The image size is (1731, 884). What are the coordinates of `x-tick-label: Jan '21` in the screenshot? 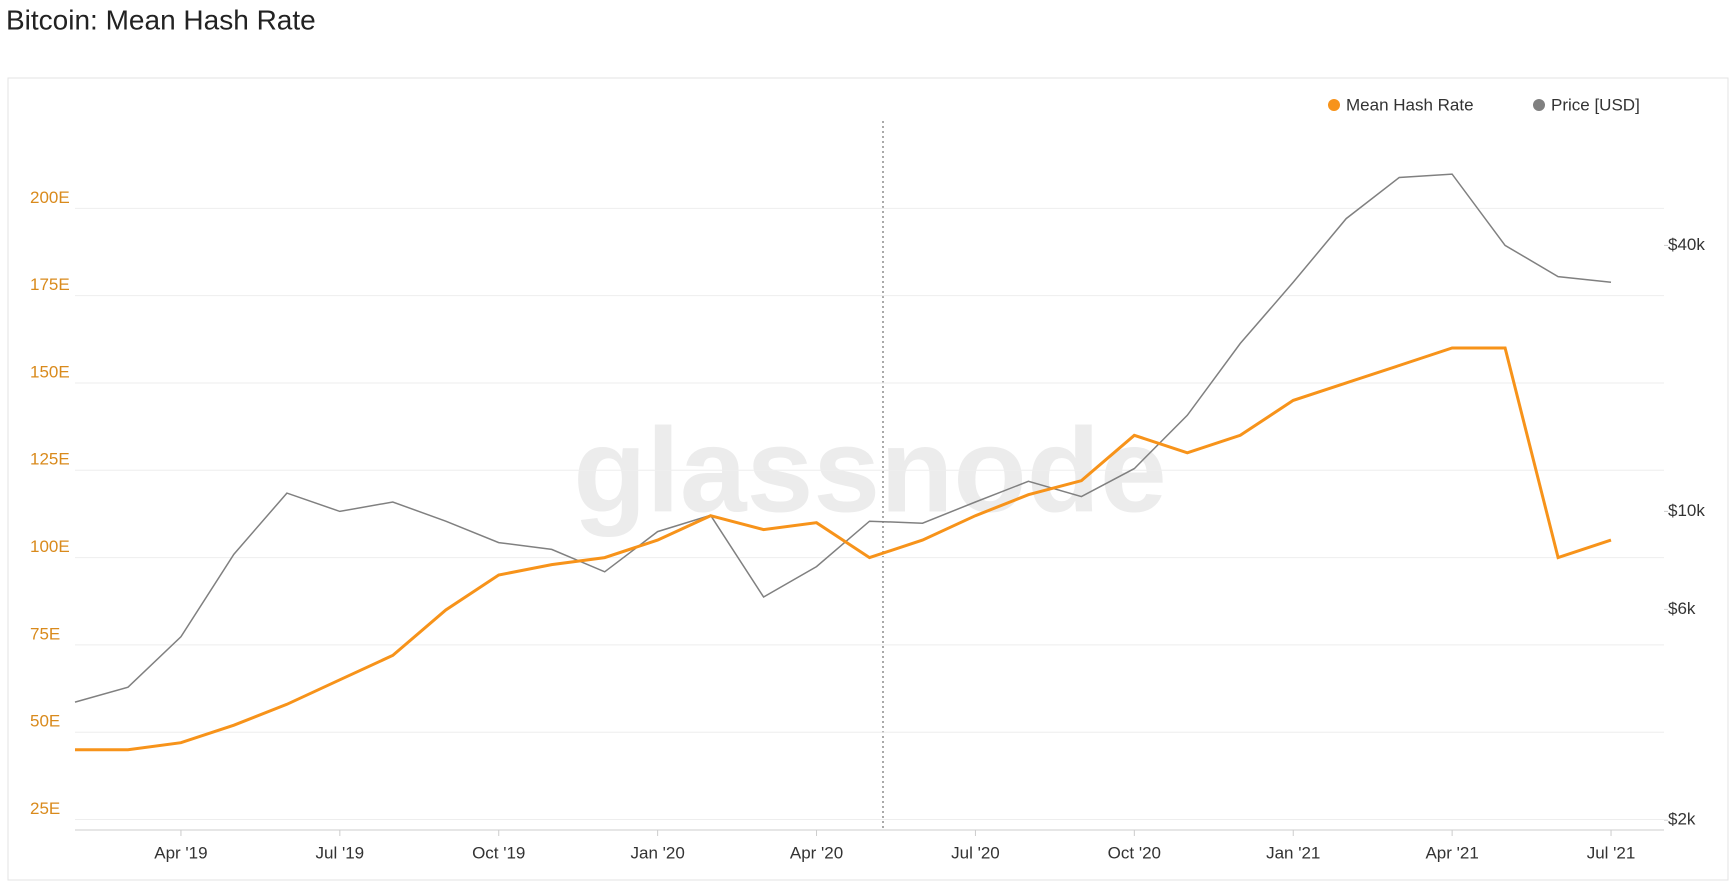 It's located at (1293, 852).